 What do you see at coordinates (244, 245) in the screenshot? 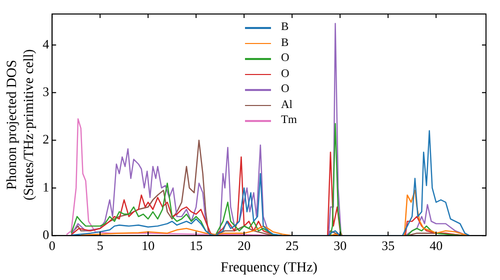
I see `x-tick-label: 20` at bounding box center [244, 245].